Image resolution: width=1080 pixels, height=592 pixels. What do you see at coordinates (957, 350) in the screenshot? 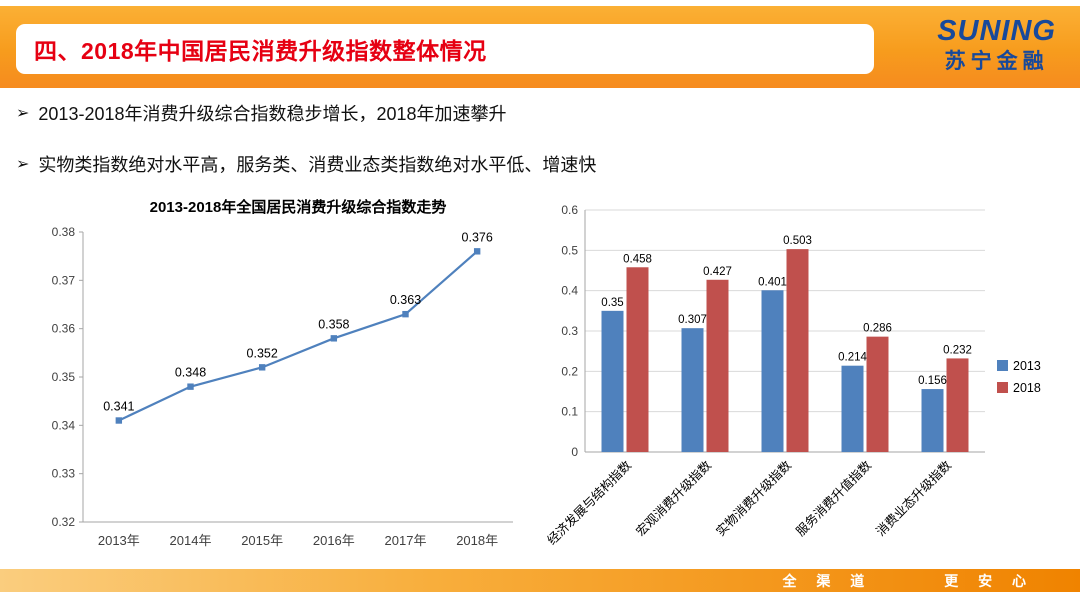
I see `data-label: 0.232` at bounding box center [957, 350].